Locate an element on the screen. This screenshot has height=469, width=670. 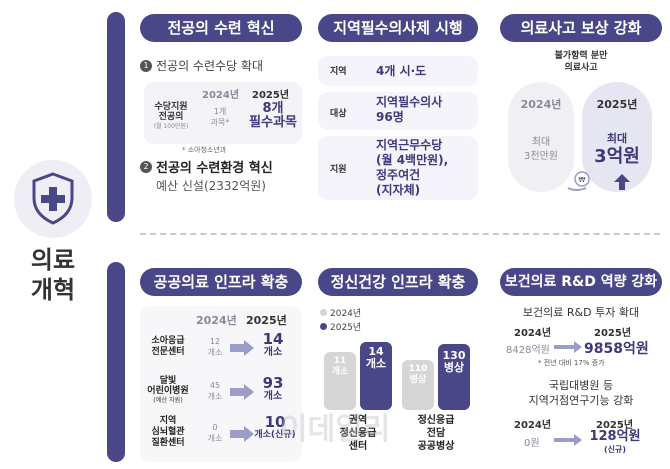
legend-2025: 2025년 is located at coordinates (340, 326).